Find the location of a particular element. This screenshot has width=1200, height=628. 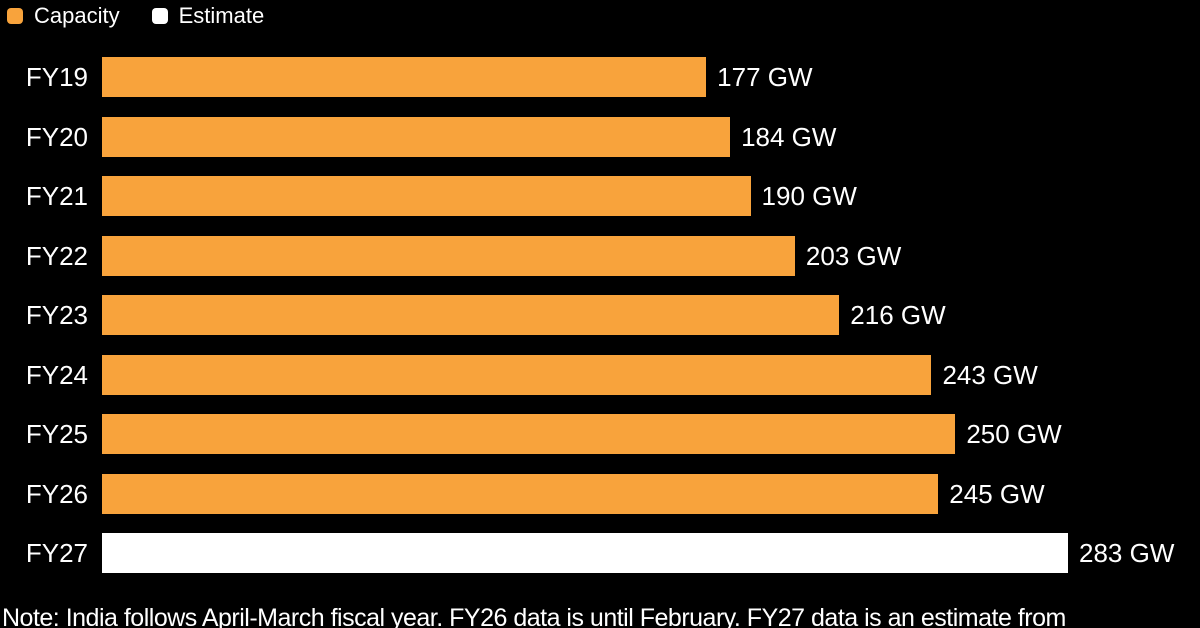

category-label: FY24 is located at coordinates (56, 374).